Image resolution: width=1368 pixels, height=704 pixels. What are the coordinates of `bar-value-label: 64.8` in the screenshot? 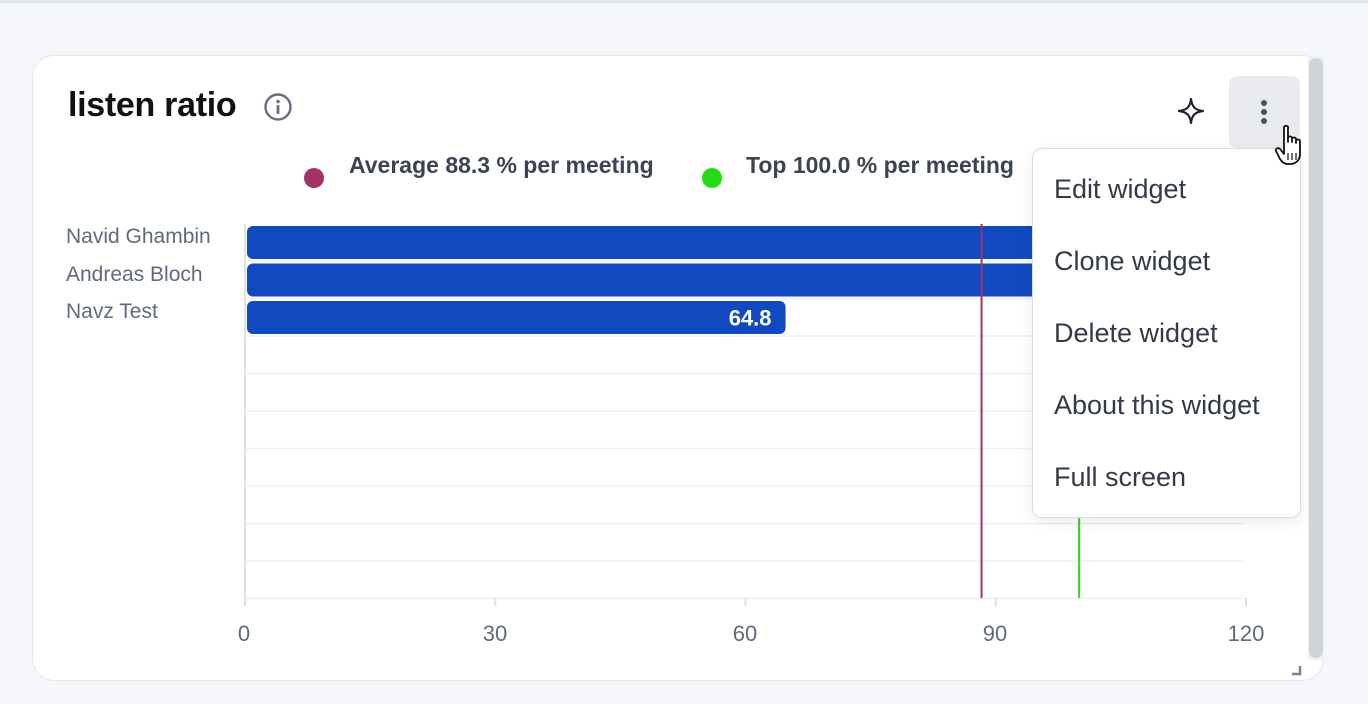 It's located at (750, 318).